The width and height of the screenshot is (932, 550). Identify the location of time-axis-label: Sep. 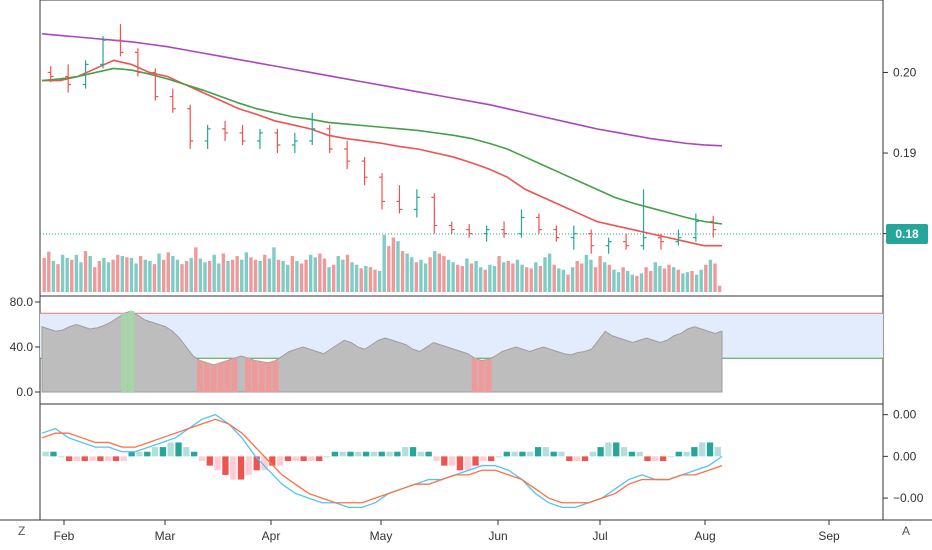
(829, 536).